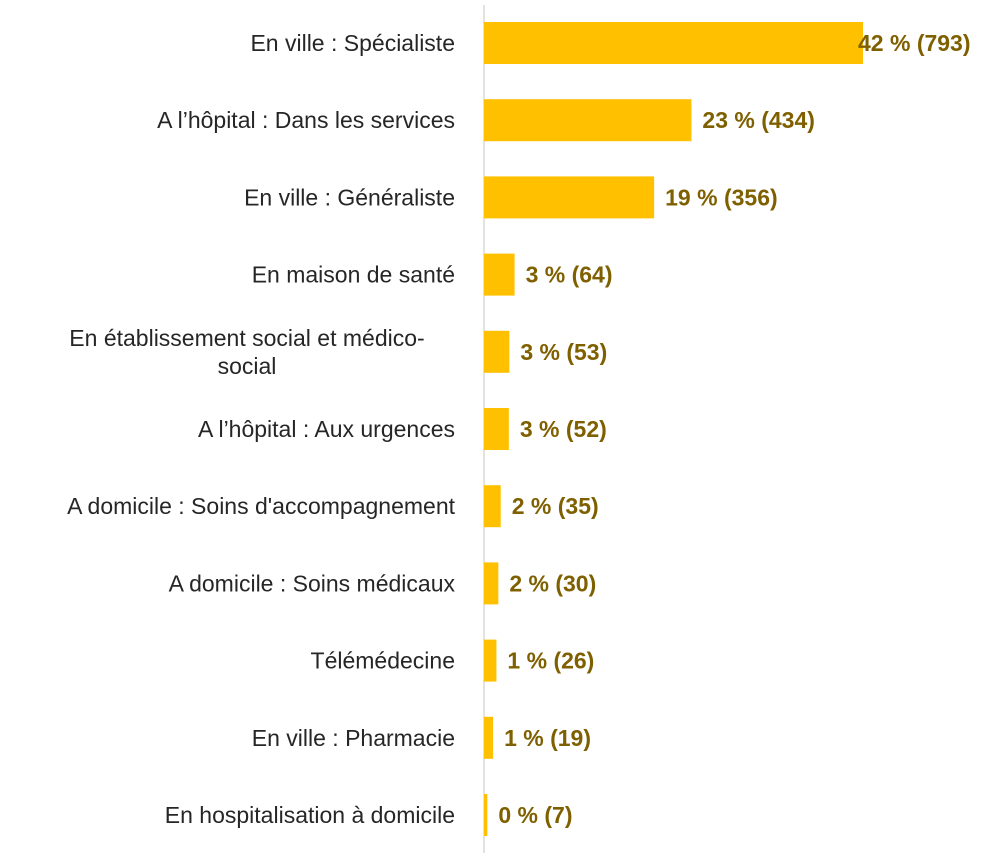  I want to click on category-label: A domicile : Soins médicaux, so click(312, 583).